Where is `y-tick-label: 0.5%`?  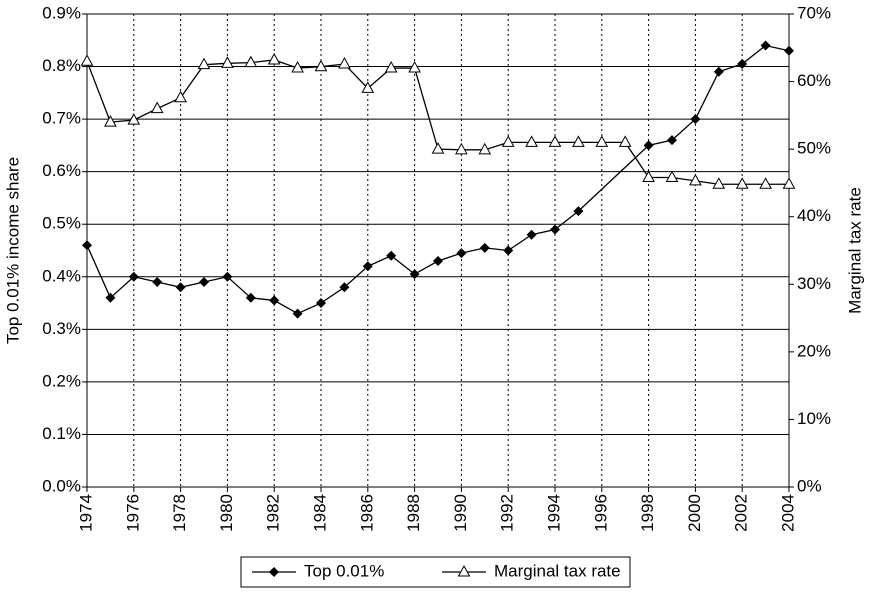
y-tick-label: 0.5% is located at coordinates (61, 223).